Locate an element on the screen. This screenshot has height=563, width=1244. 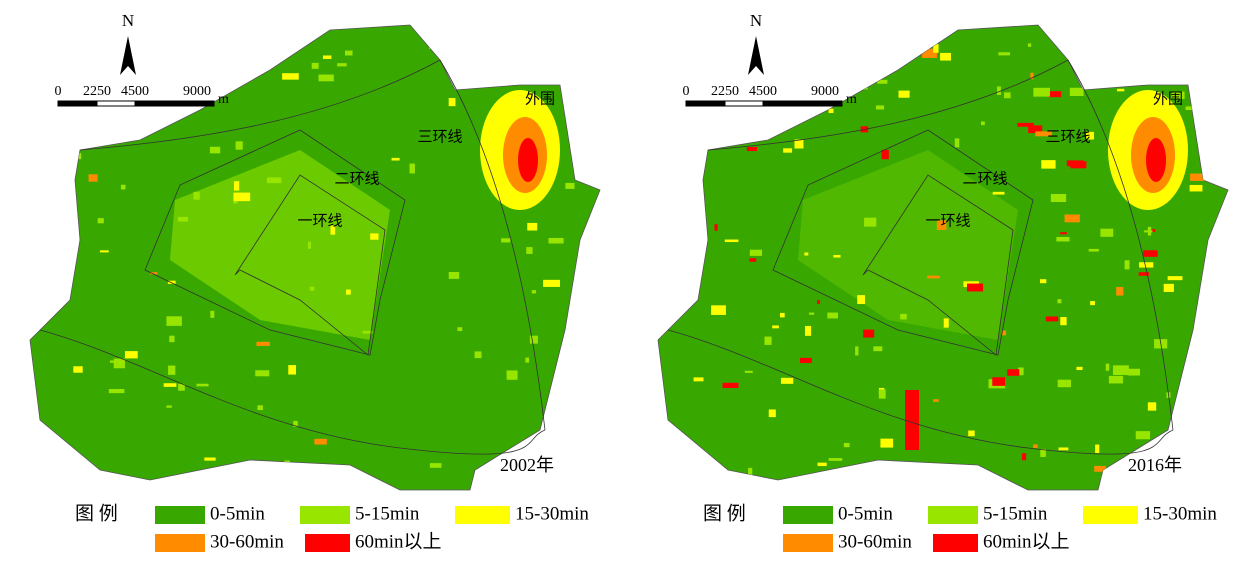
legend-label: 30-60min is located at coordinates (875, 541).